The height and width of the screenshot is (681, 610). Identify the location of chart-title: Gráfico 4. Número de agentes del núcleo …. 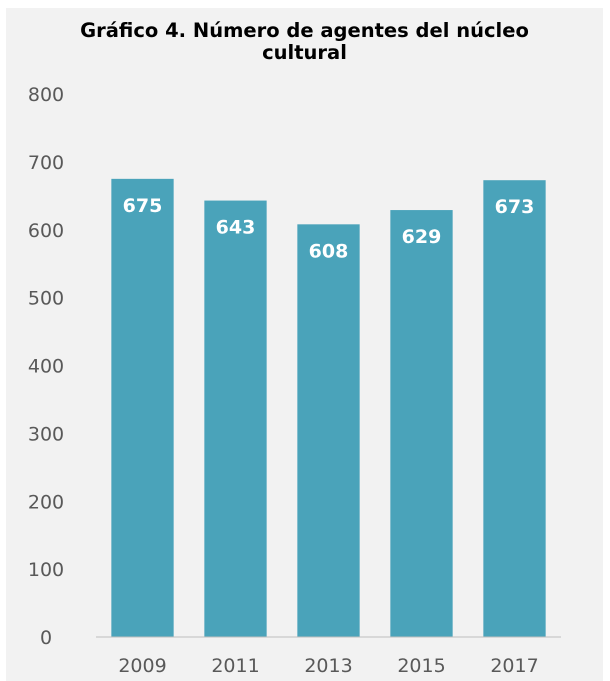
(304, 42).